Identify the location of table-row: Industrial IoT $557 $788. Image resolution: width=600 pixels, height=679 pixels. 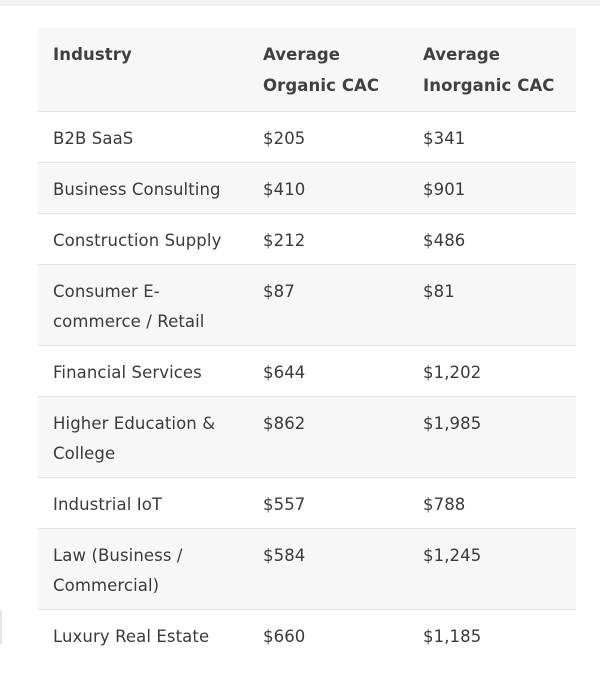
(307, 502).